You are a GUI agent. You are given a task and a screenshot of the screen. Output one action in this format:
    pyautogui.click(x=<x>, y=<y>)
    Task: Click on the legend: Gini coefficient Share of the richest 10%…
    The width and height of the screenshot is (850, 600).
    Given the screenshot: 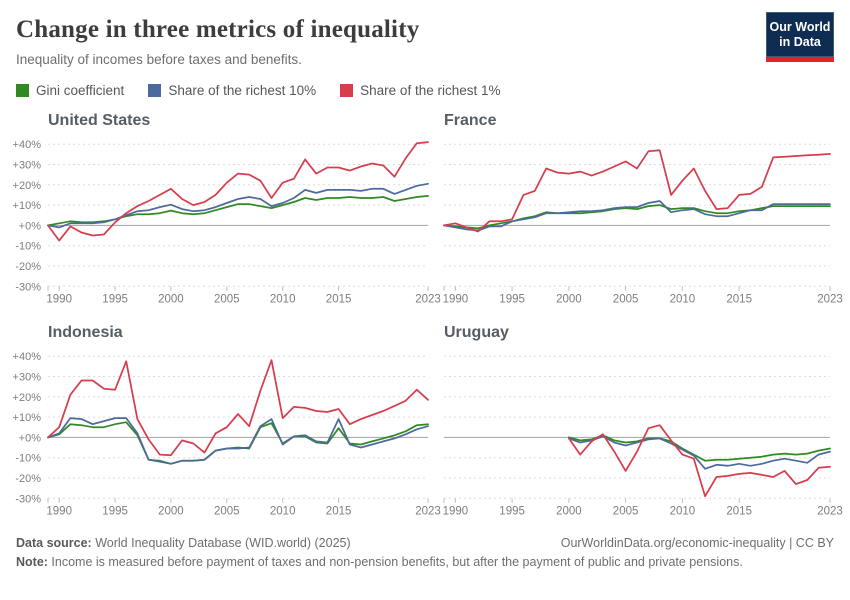 What is the action you would take?
    pyautogui.click(x=425, y=90)
    